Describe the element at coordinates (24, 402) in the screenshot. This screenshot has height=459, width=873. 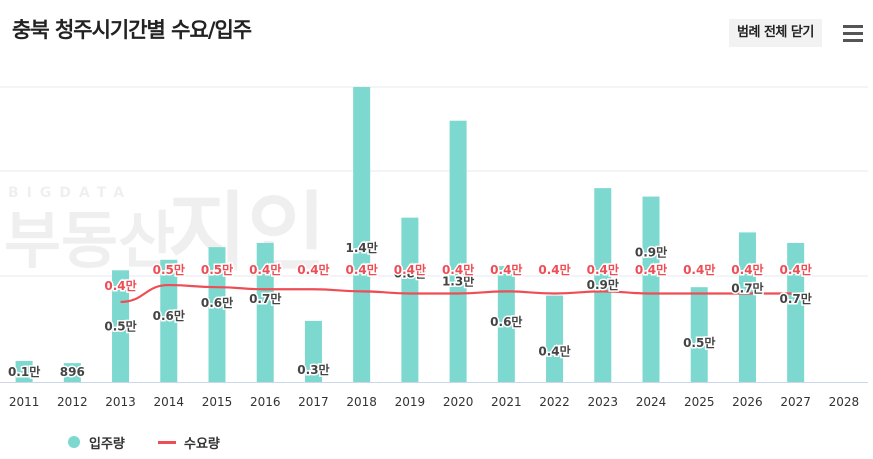
I see `x-tick-label: 2011` at that location.